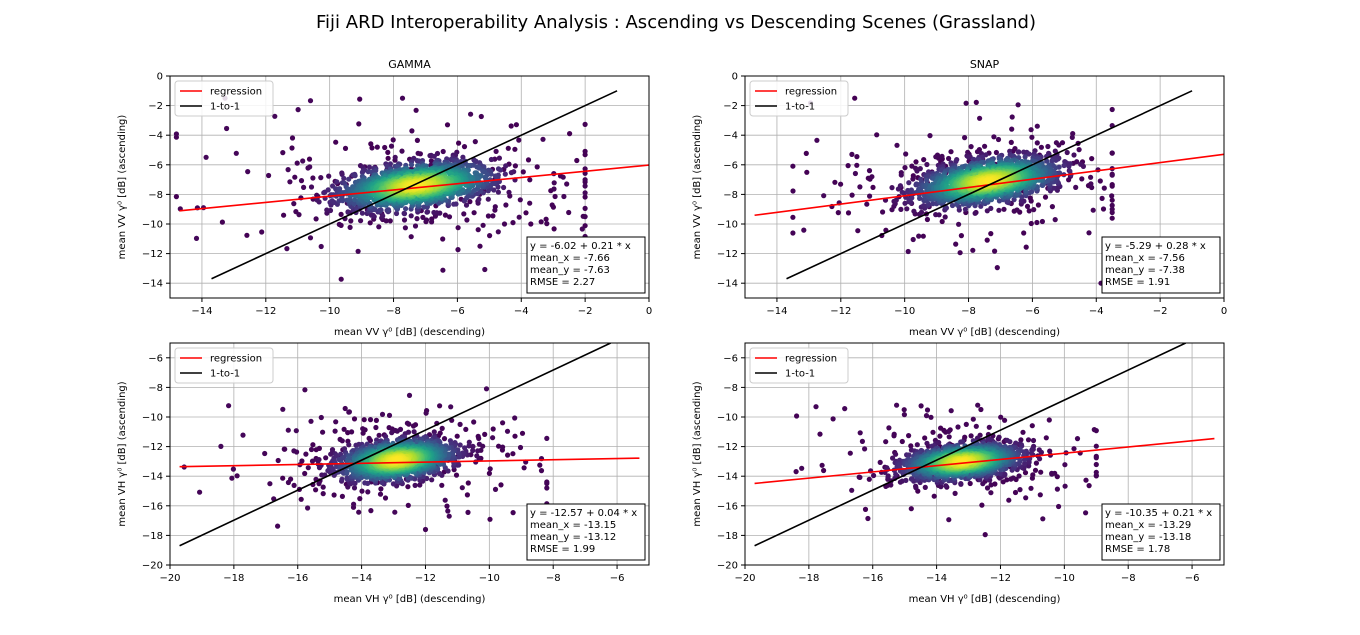 This screenshot has width=1360, height=635. Describe the element at coordinates (1137, 282) in the screenshot. I see `stats-line: RMSE = 1.91` at that location.